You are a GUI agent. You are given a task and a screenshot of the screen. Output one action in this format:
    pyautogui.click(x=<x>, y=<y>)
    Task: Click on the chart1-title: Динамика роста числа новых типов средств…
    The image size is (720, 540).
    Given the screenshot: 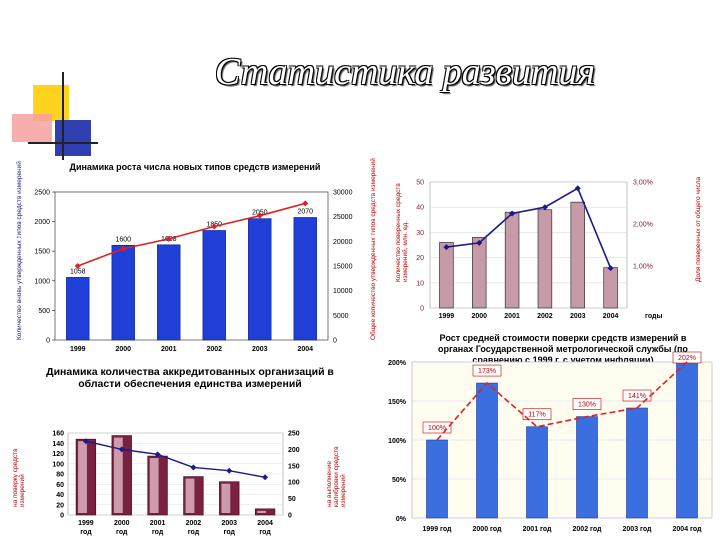 What is the action you would take?
    pyautogui.click(x=195, y=167)
    